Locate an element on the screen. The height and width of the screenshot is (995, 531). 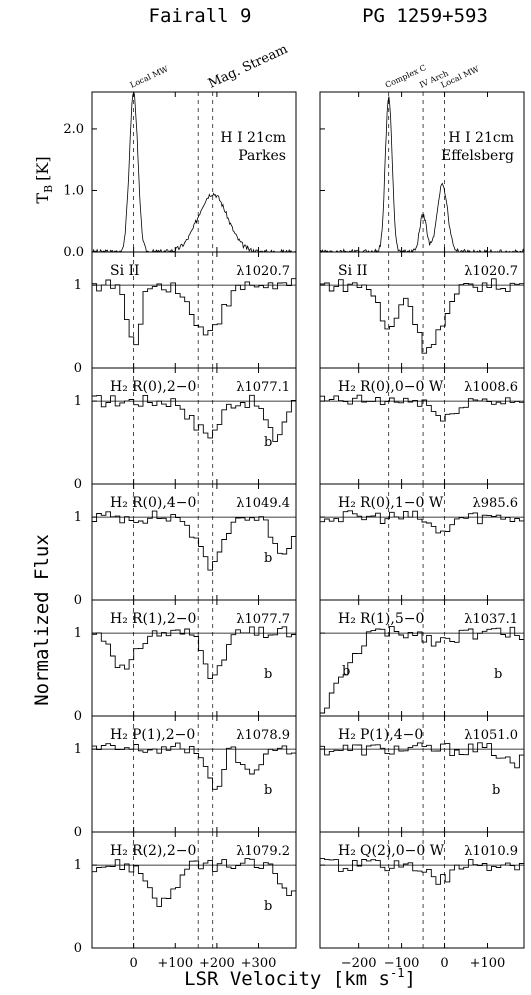
panel-0: 0.0 1.0 2.0 H I 21cm Parkes is located at coordinates (180, 175).